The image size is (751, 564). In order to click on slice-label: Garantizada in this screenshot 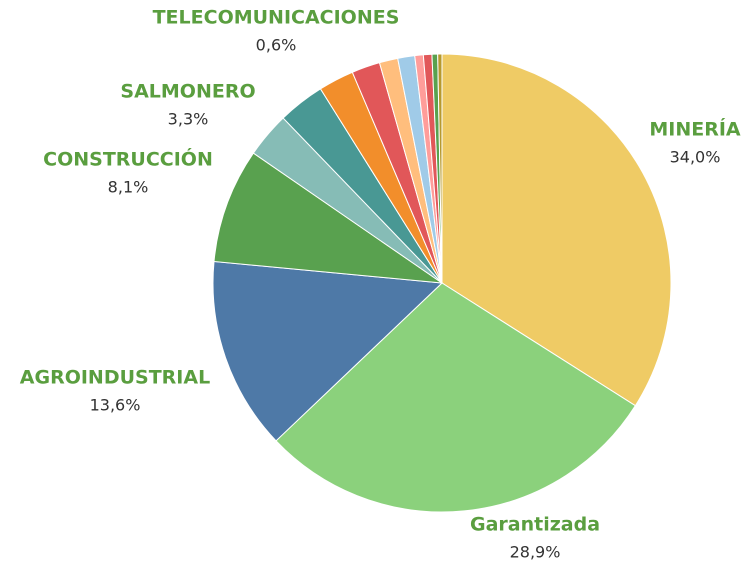, I will do `click(535, 525)`.